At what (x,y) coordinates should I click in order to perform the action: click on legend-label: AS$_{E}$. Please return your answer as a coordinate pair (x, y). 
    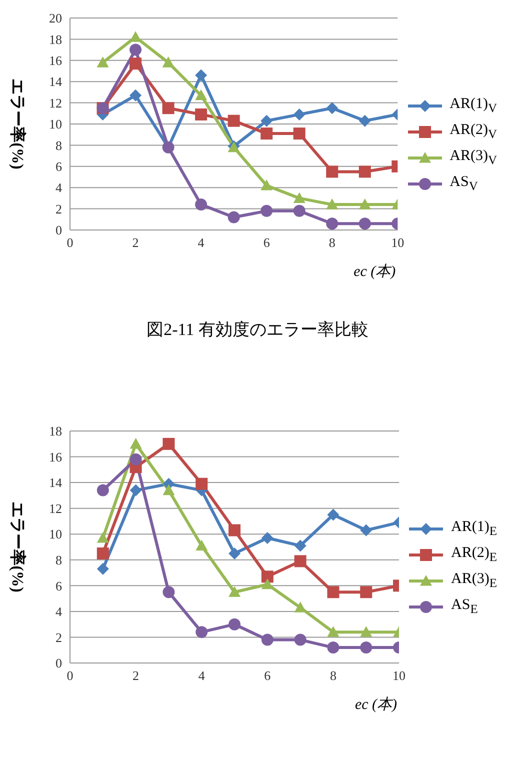
    Looking at the image, I should click on (464, 607).